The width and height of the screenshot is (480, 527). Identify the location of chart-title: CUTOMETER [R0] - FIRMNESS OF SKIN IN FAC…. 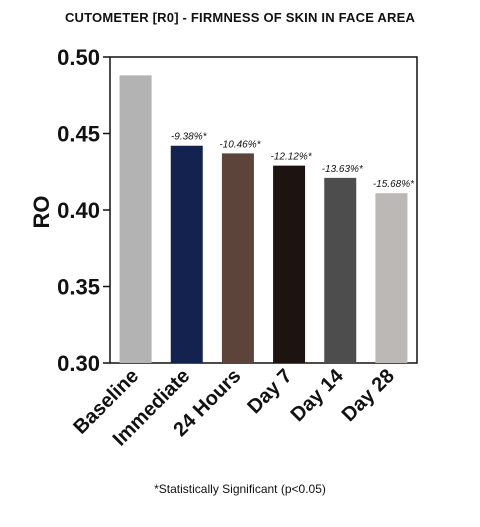
(240, 17).